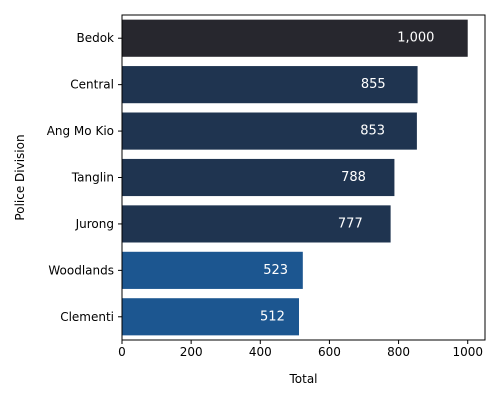  Describe the element at coordinates (80, 131) in the screenshot. I see `y-tick-label: Ang Mo Kio` at that location.